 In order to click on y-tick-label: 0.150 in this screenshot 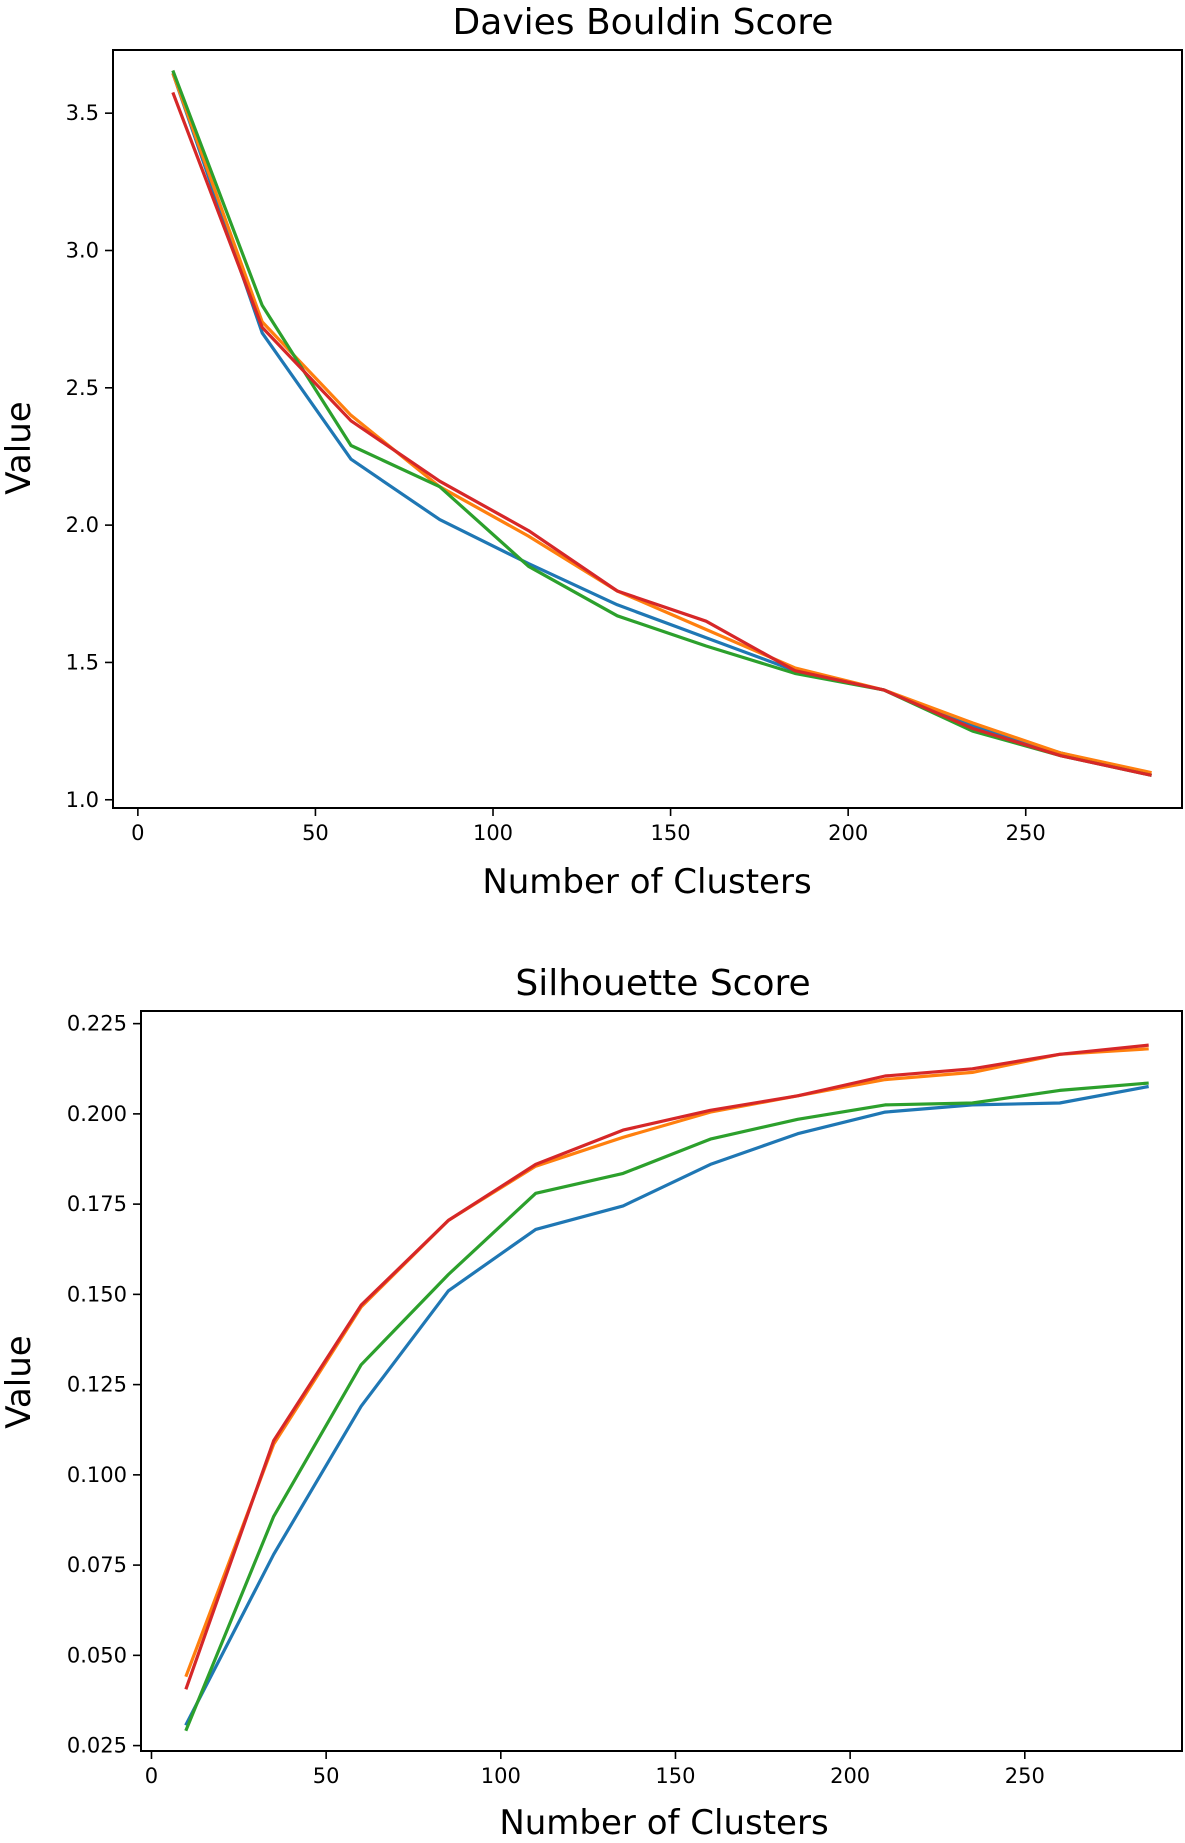, I will do `click(97, 1294)`.